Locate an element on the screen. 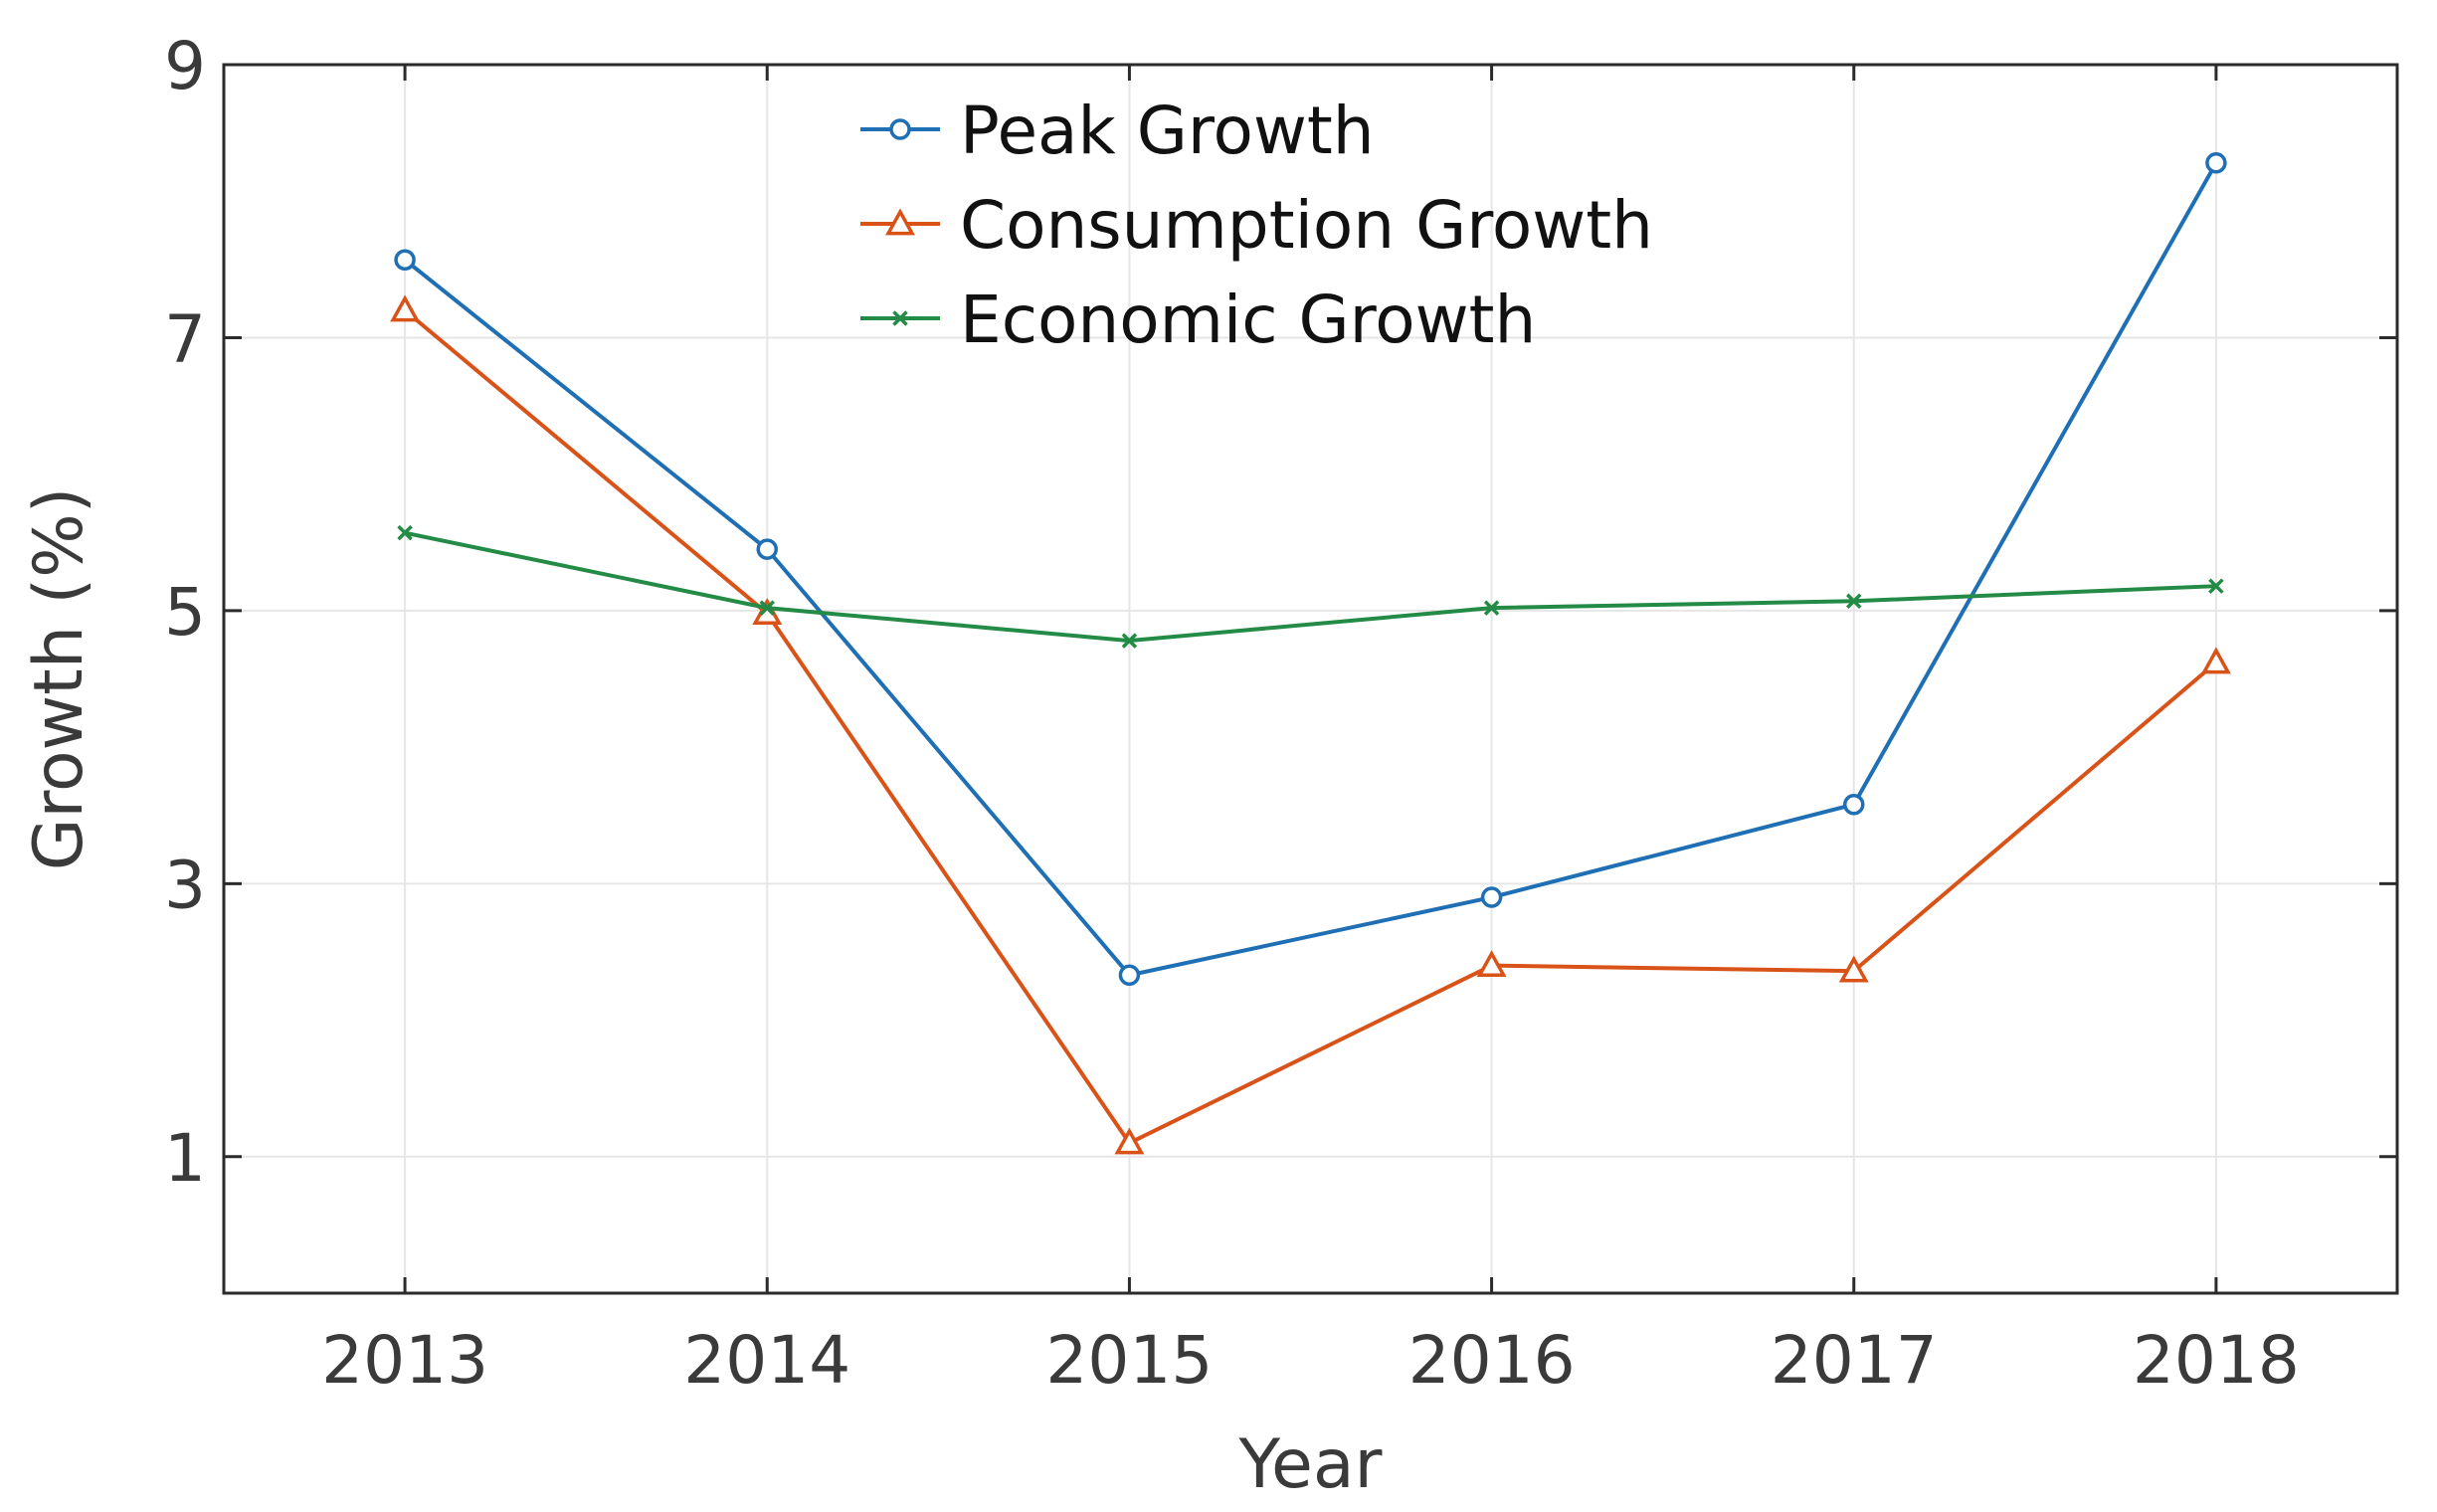 The image size is (2437, 1512). x-tick-label: 2017 is located at coordinates (1855, 1360).